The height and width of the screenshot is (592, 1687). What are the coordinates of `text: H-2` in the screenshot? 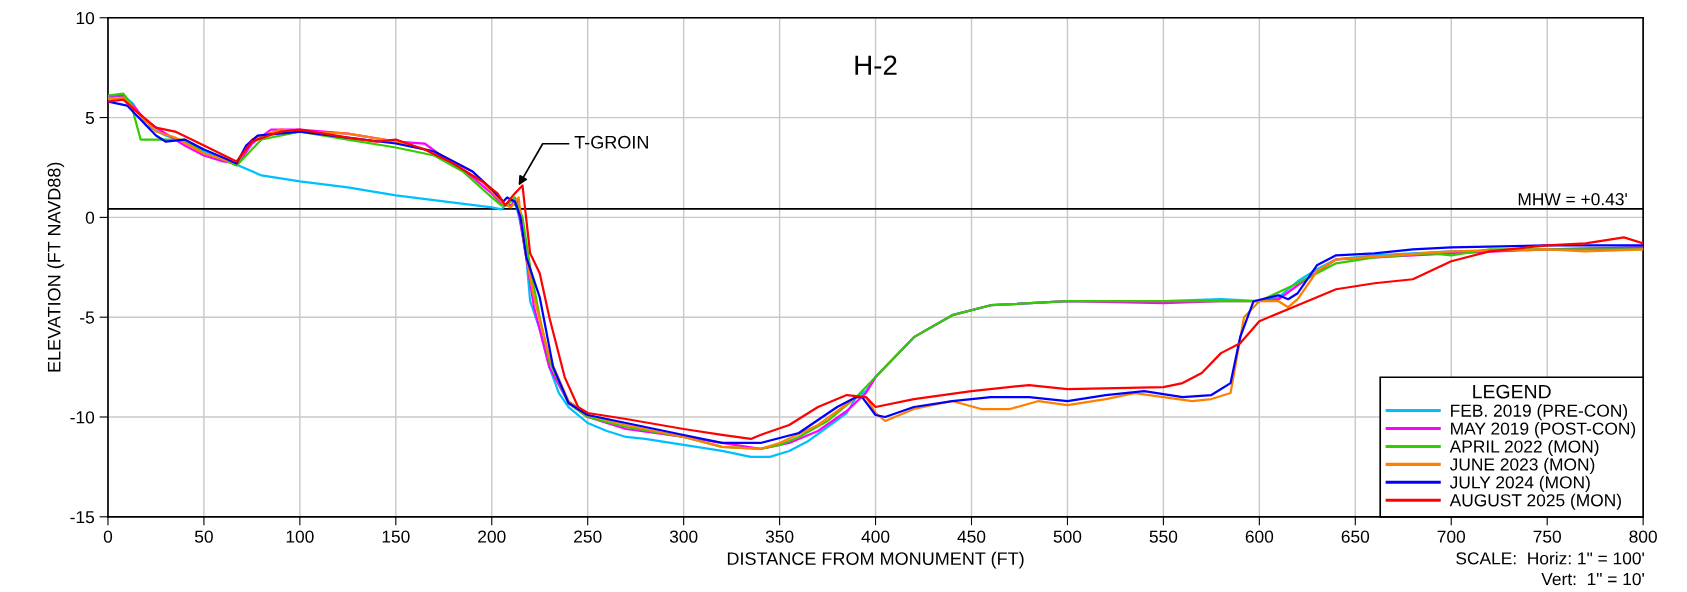 It's located at (876, 65).